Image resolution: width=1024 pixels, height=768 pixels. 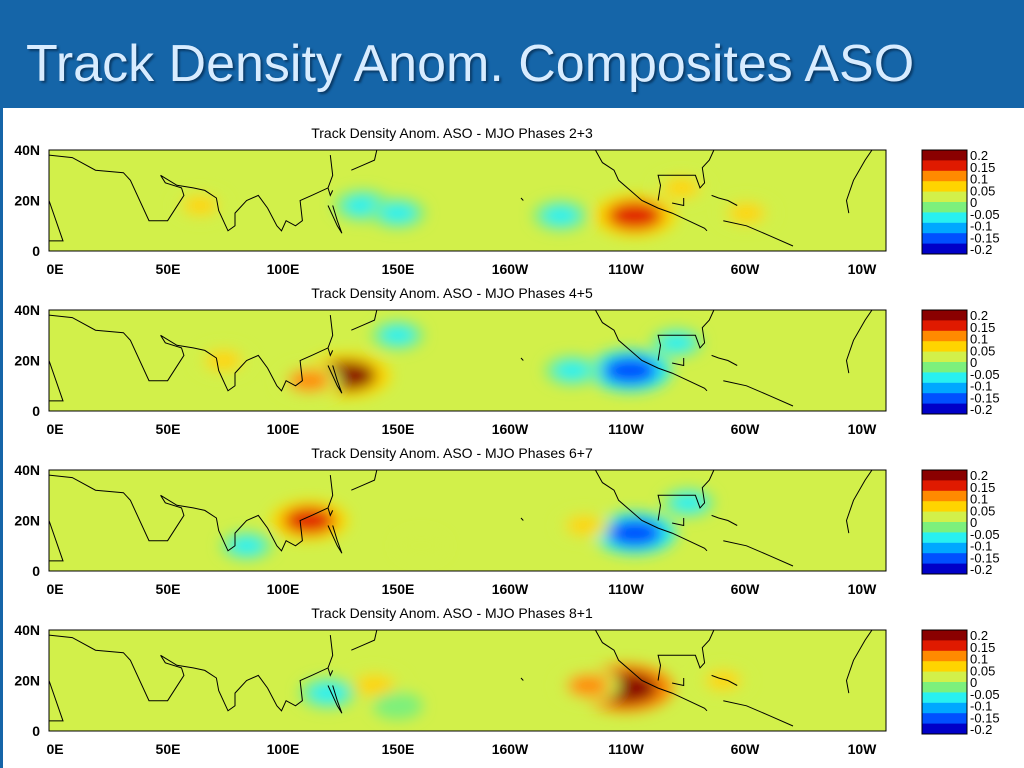 I want to click on x-tick-label: 100E, so click(x=283, y=749).